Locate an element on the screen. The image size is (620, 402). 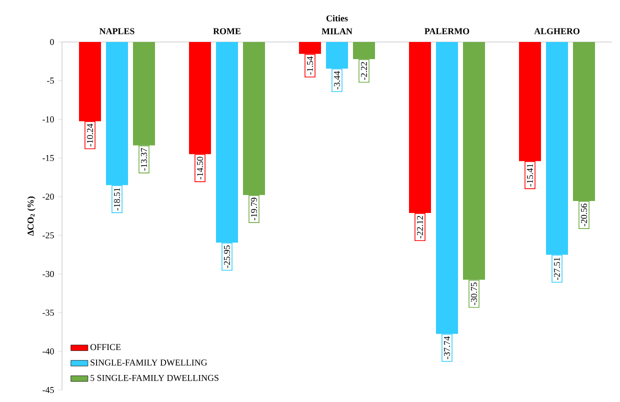
y-tick-label: -40 is located at coordinates (48, 351).